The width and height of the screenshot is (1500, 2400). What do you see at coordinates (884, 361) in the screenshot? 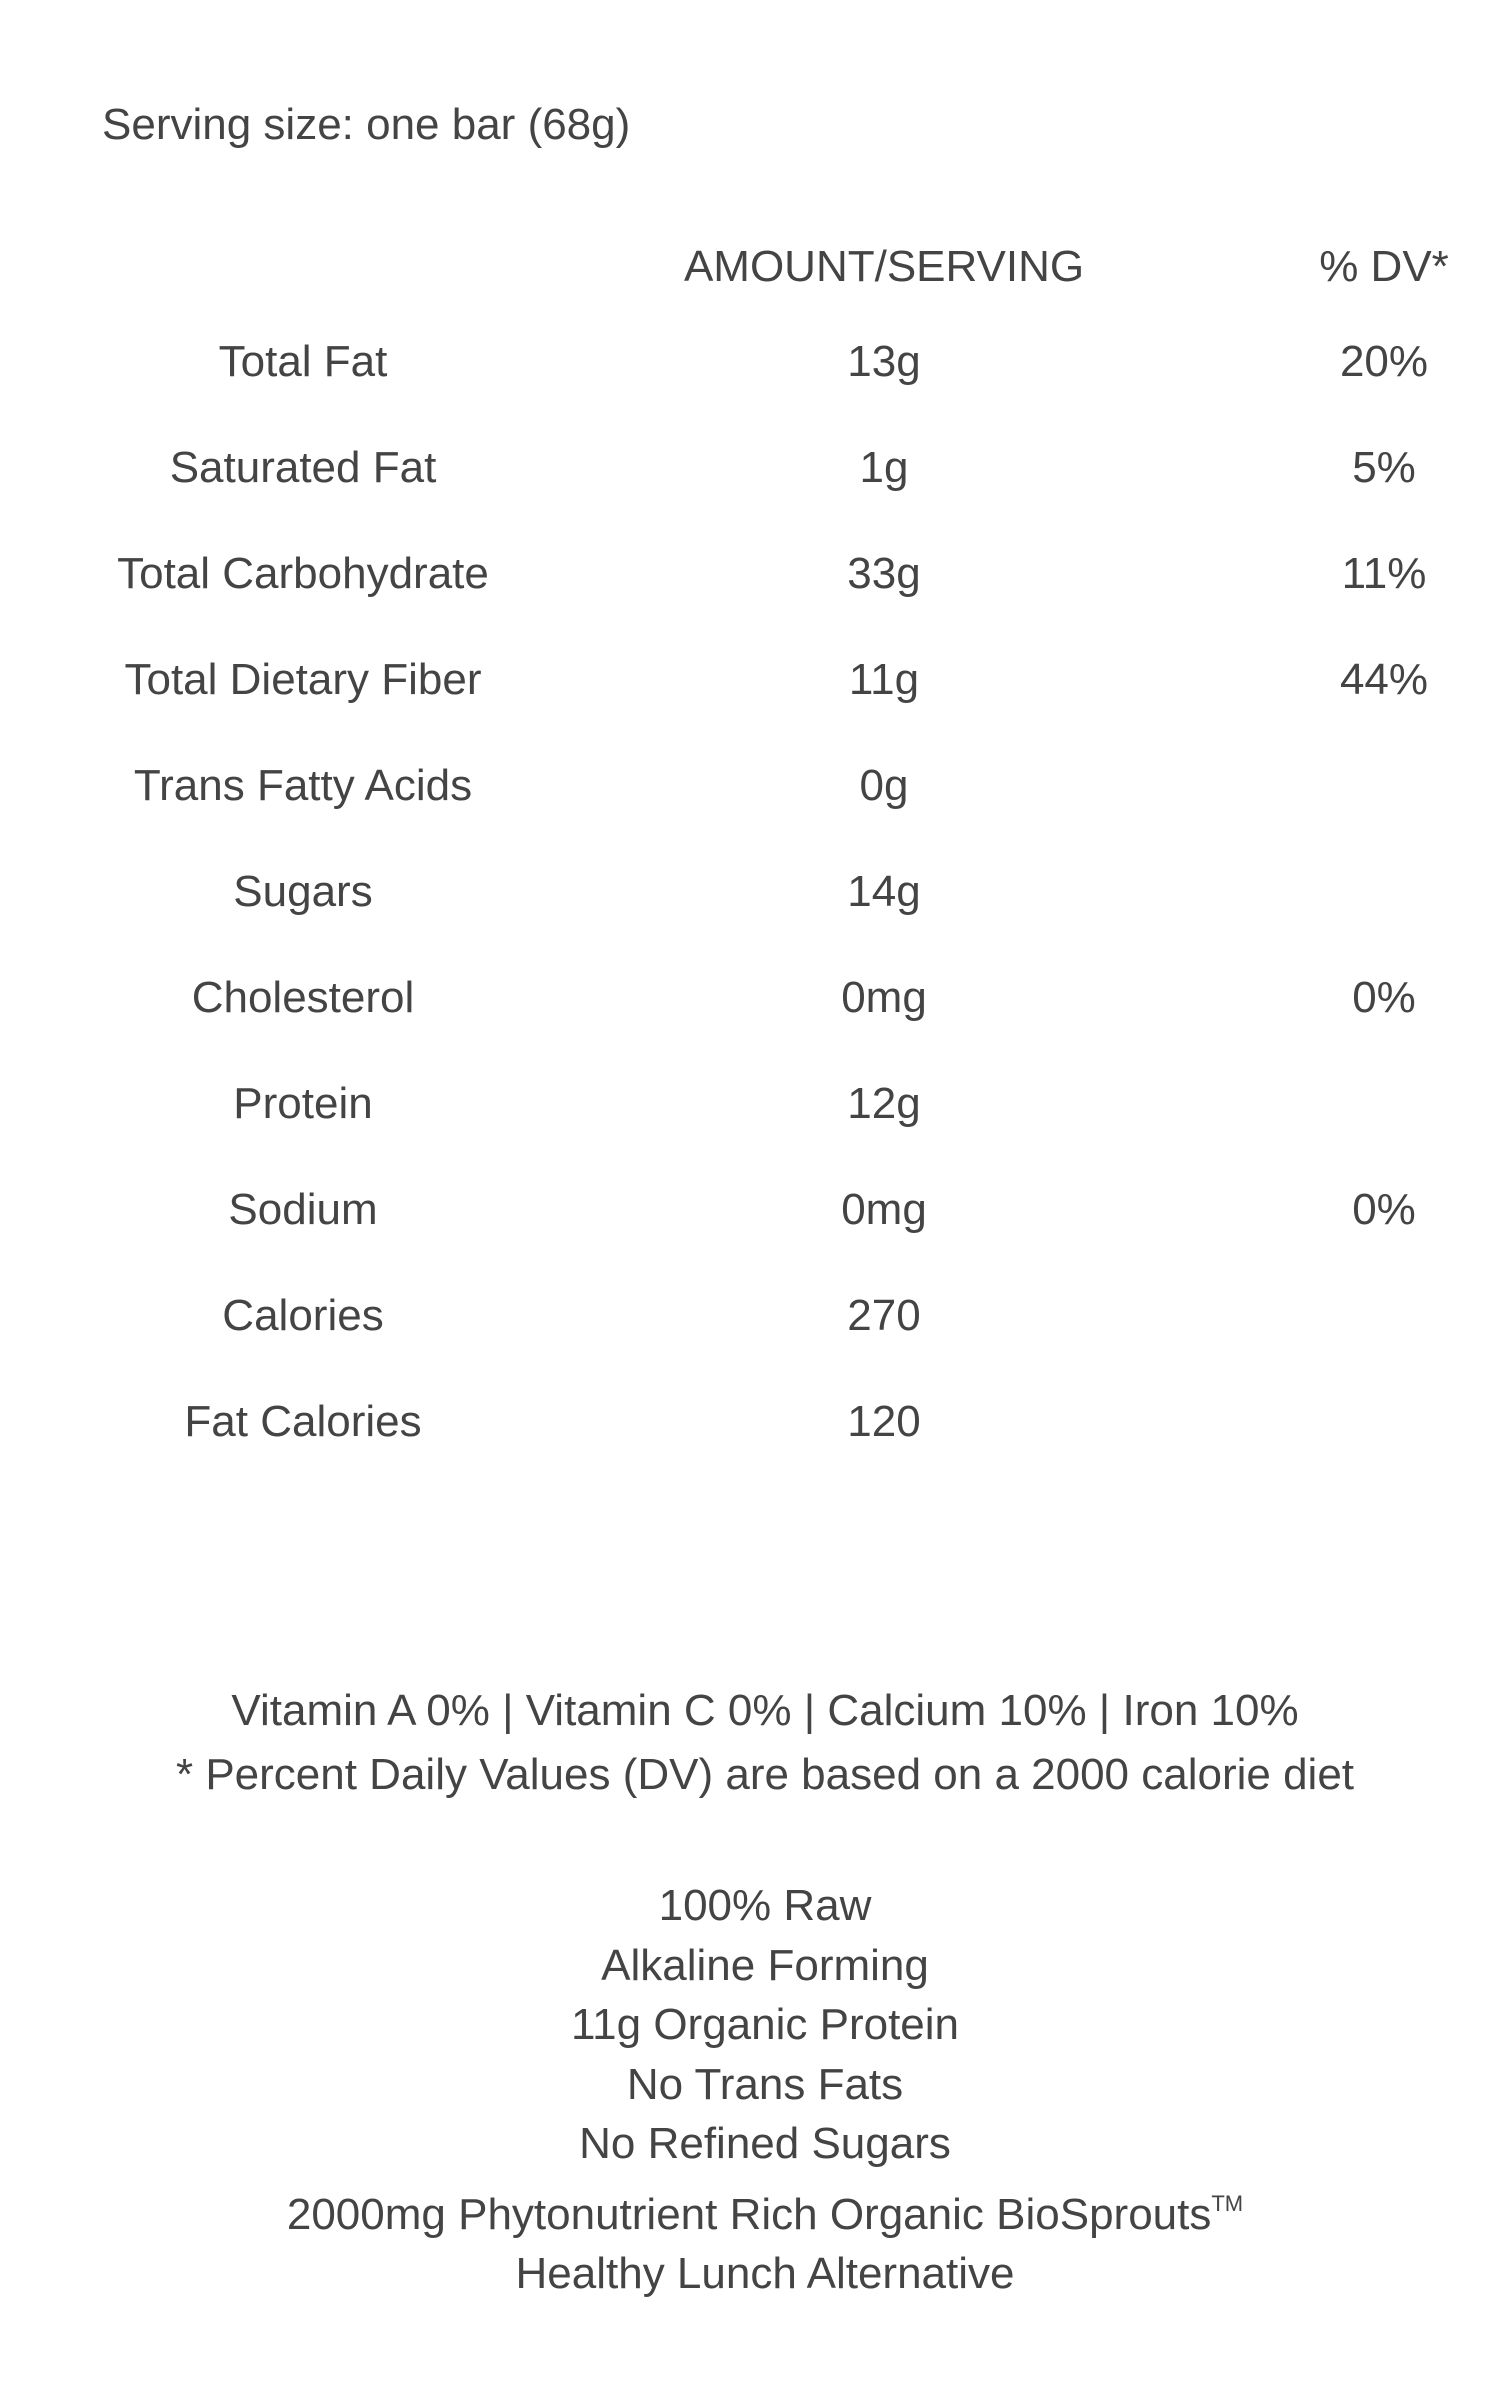
I see `amount-value: 13g` at bounding box center [884, 361].